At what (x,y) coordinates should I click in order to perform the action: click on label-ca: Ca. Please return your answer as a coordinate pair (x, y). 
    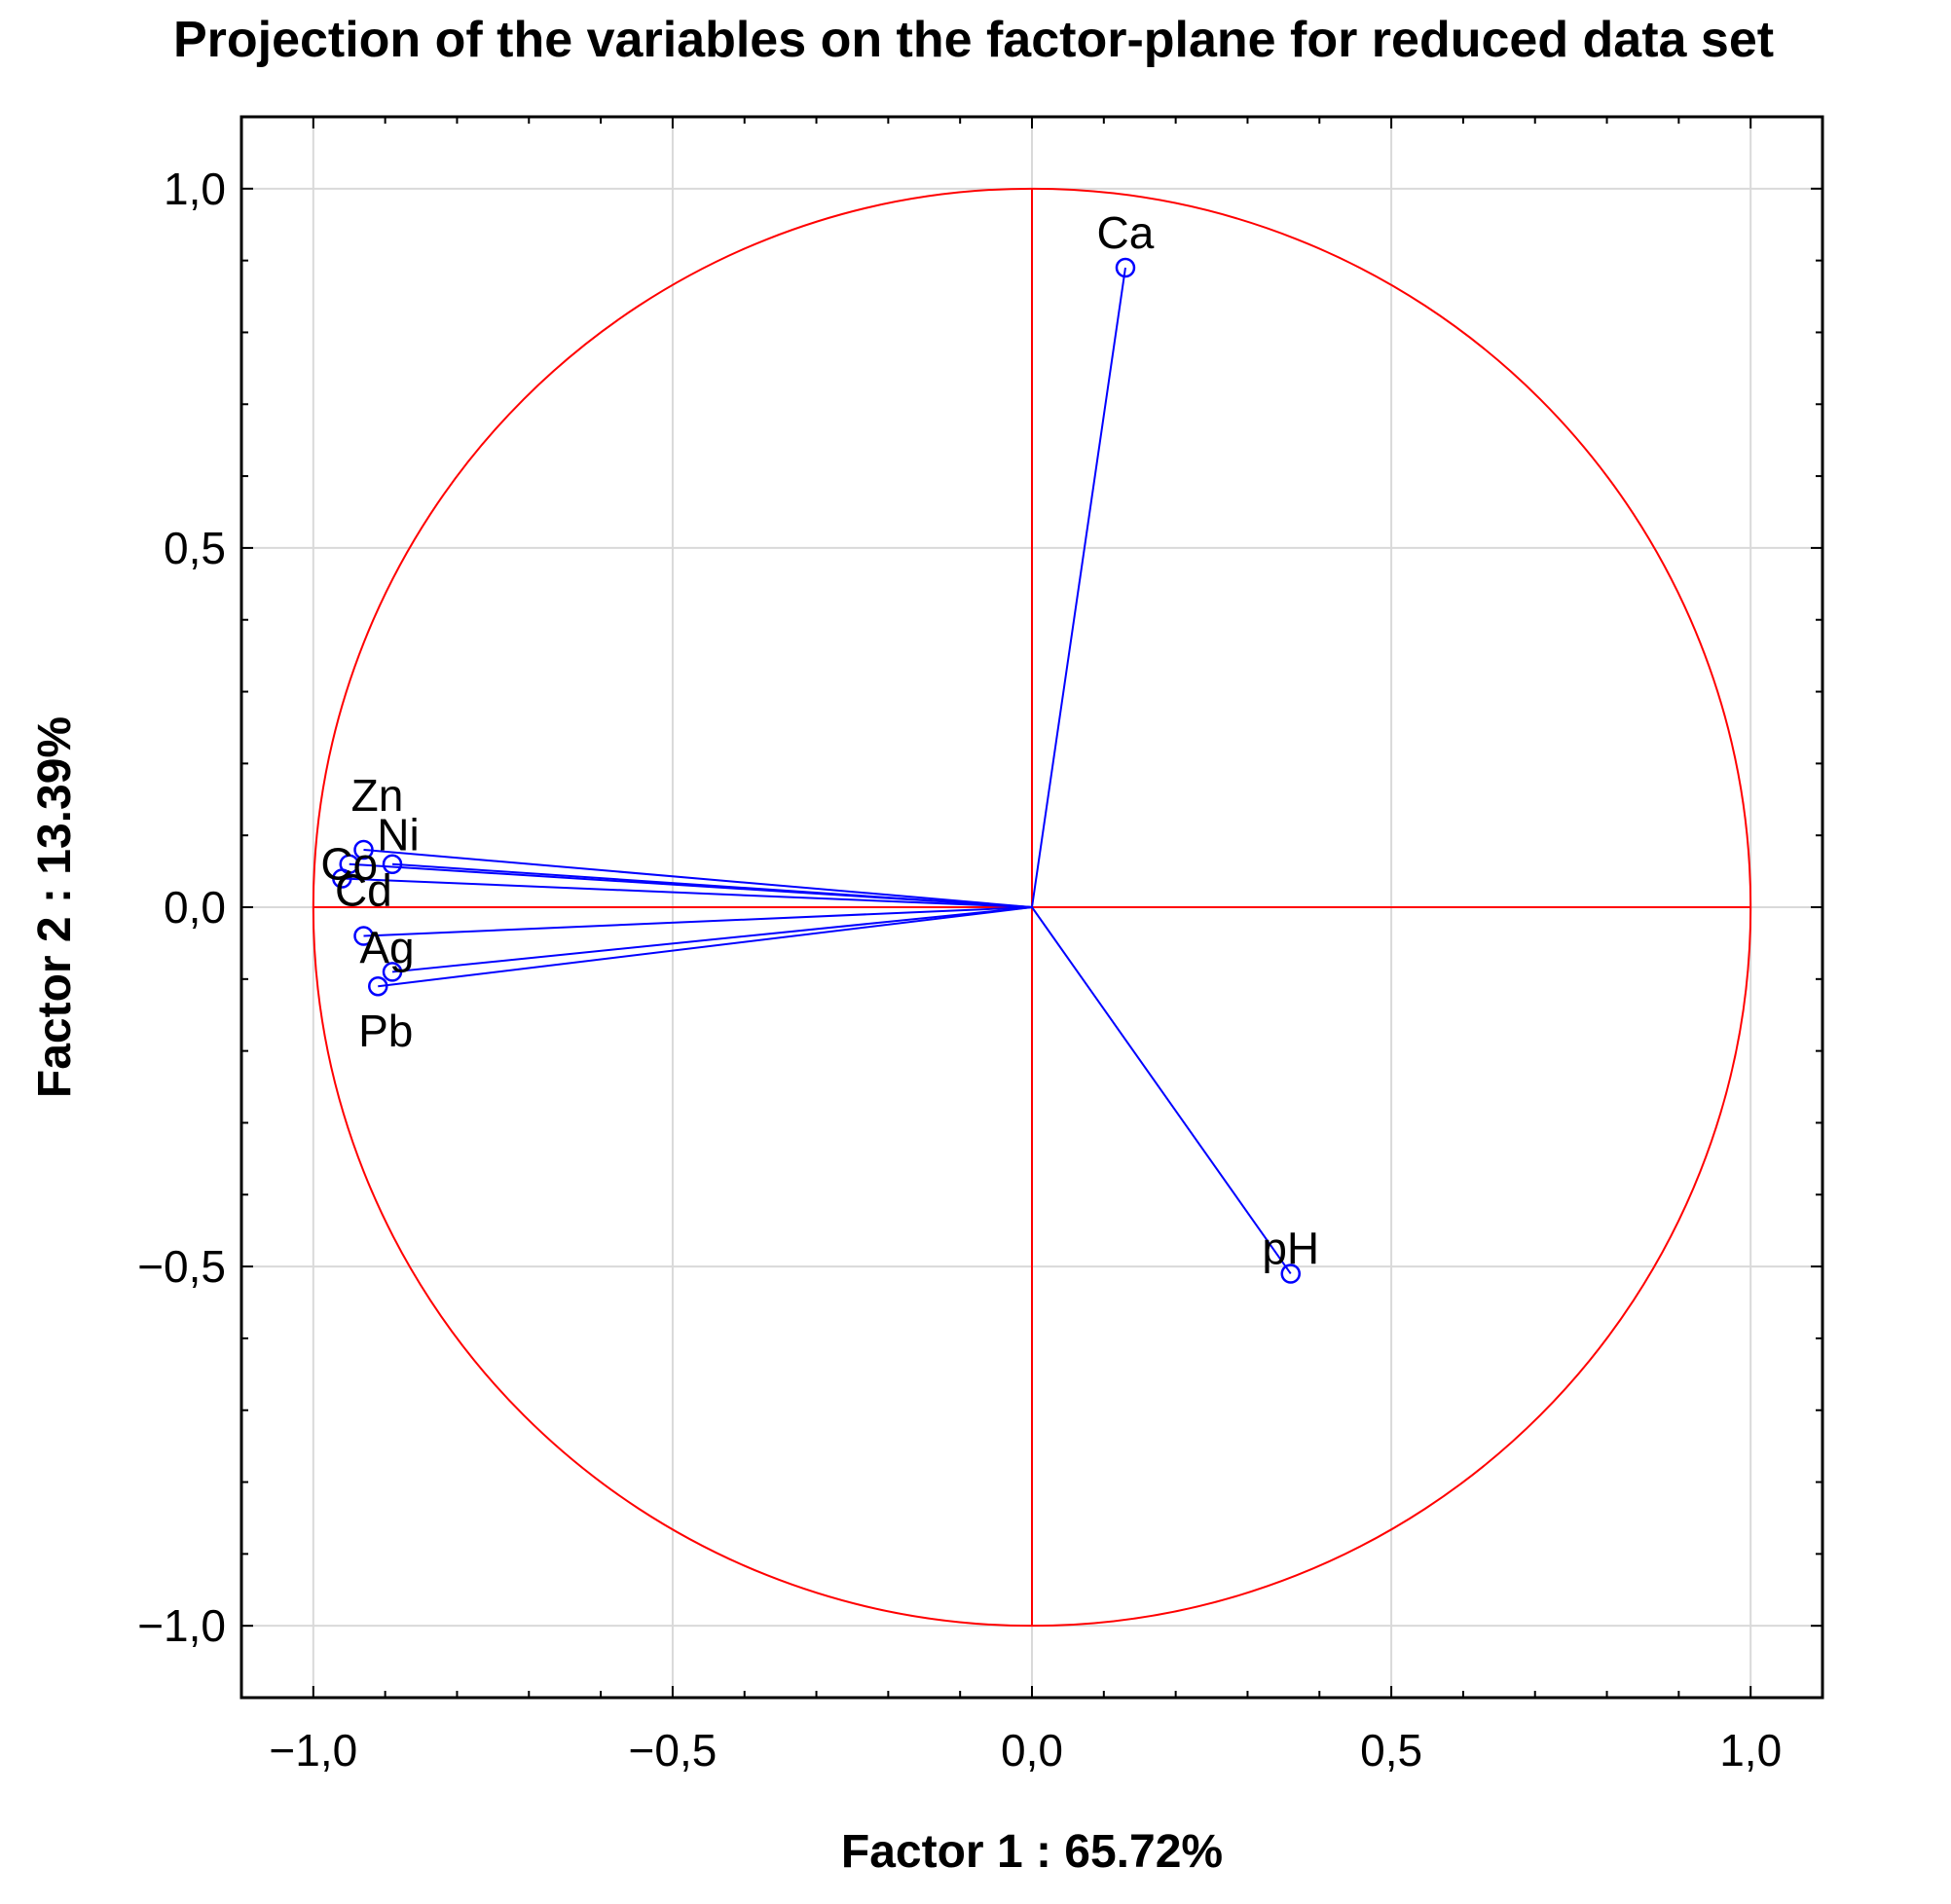
    Looking at the image, I should click on (1126, 232).